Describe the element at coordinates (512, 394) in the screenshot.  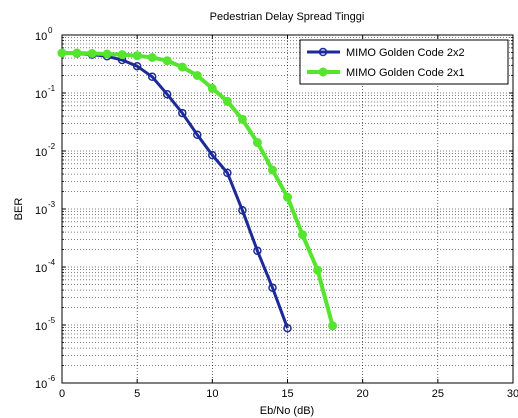
I see `x-tick-label: 30` at that location.